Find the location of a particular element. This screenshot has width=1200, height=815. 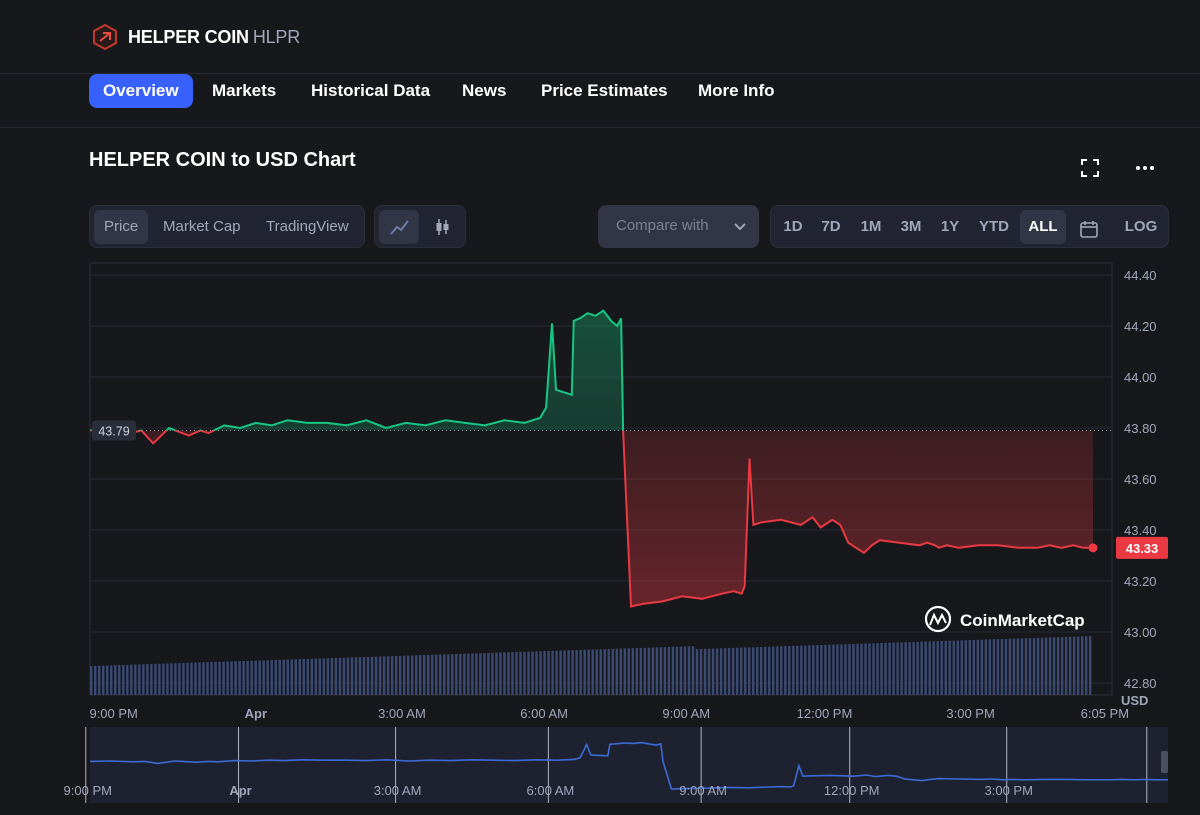

candlestick-icon is located at coordinates (442, 227).